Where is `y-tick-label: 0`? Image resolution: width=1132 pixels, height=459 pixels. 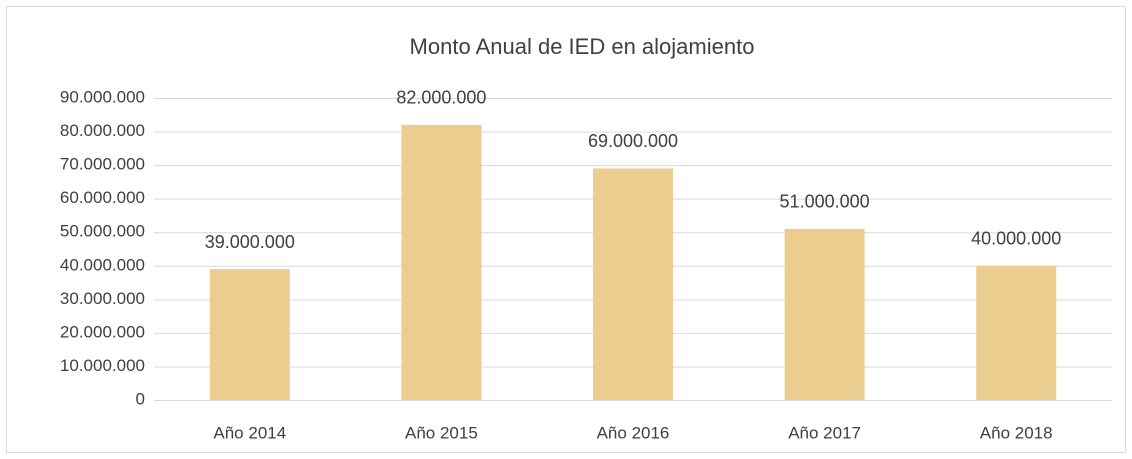
y-tick-label: 0 is located at coordinates (140, 398).